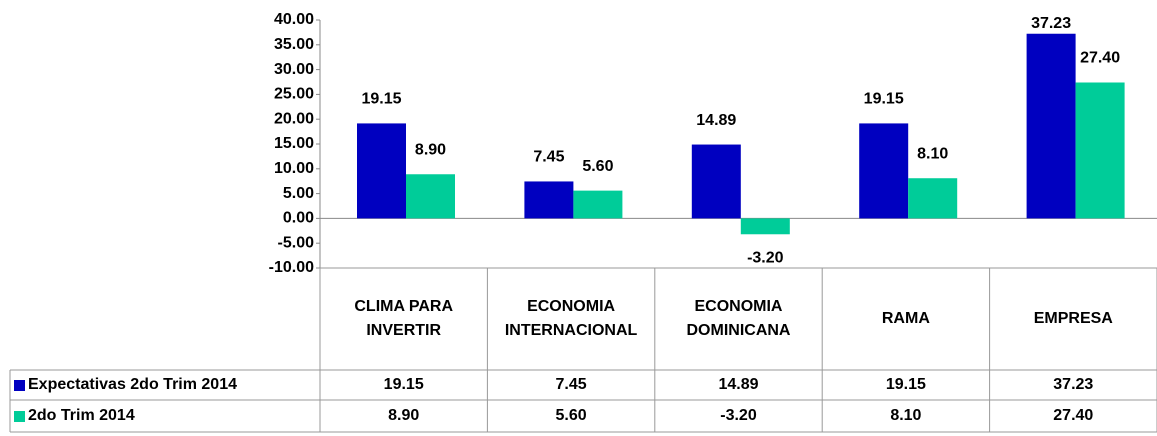  What do you see at coordinates (294, 118) in the screenshot?
I see `y-tick-label: 20.00` at bounding box center [294, 118].